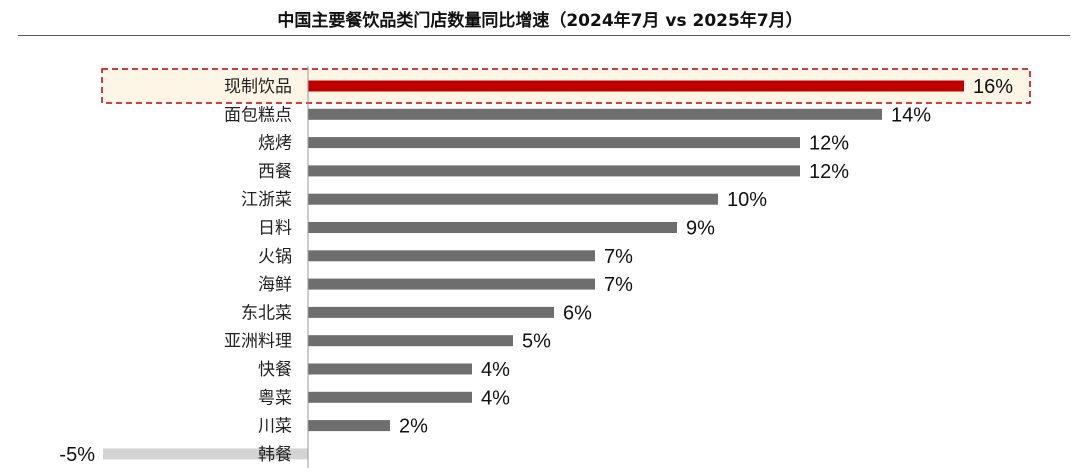 The image size is (1080, 473). I want to click on category-label: 火锅, so click(275, 257).